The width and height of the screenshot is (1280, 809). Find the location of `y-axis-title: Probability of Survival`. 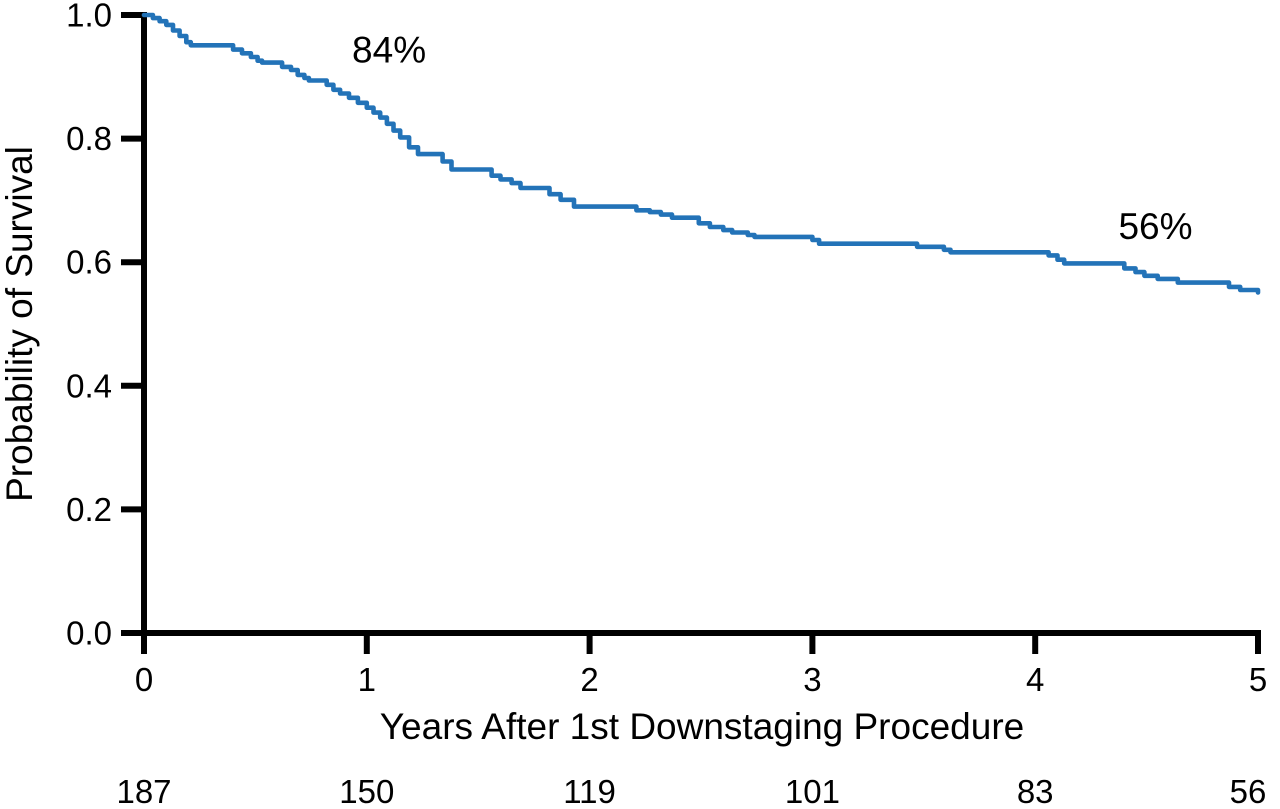

y-axis-title: Probability of Survival is located at coordinates (20, 324).